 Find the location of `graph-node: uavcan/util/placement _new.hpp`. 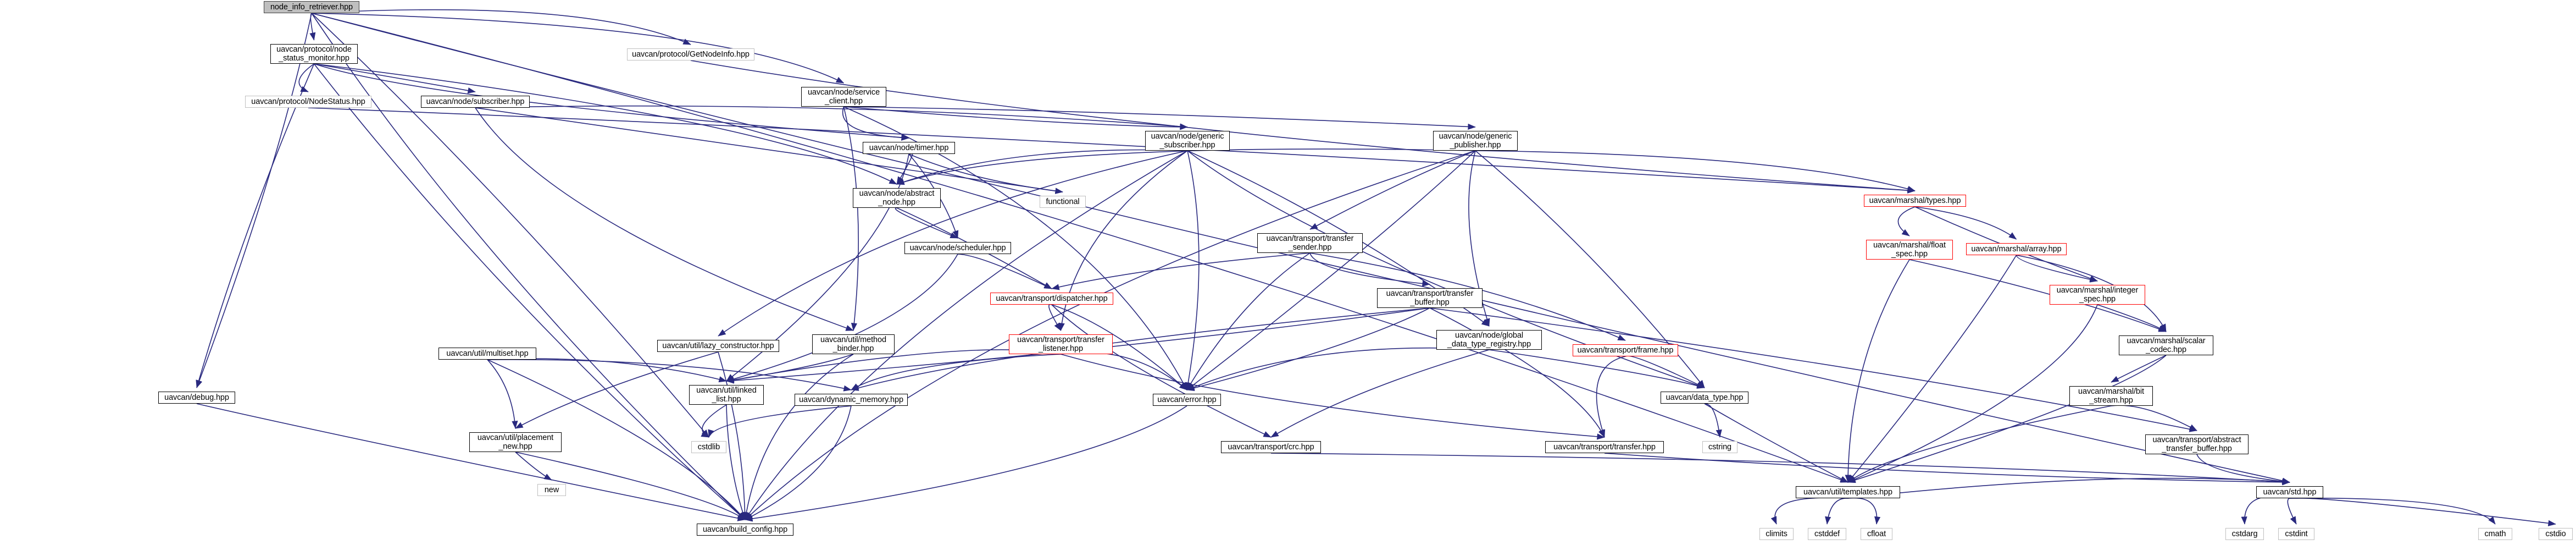

graph-node: uavcan/util/placement _new.hpp is located at coordinates (515, 442).